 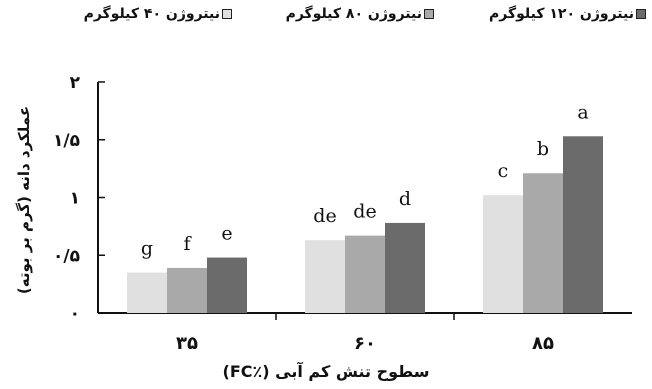 I want to click on y-tick-label-1: ۰/۵, so click(x=66, y=256).